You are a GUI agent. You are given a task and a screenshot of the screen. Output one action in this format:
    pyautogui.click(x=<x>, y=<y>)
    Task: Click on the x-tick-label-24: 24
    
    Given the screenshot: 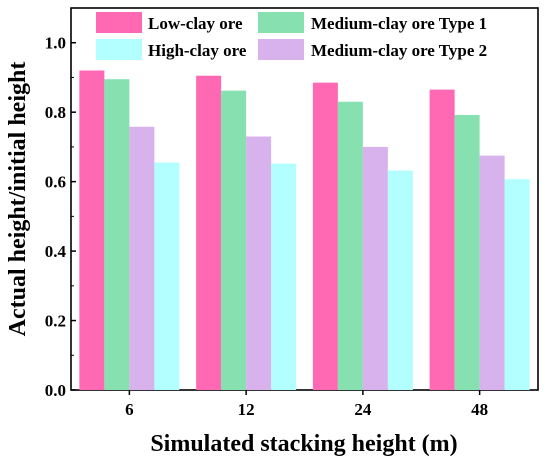 What is the action you would take?
    pyautogui.click(x=363, y=409)
    